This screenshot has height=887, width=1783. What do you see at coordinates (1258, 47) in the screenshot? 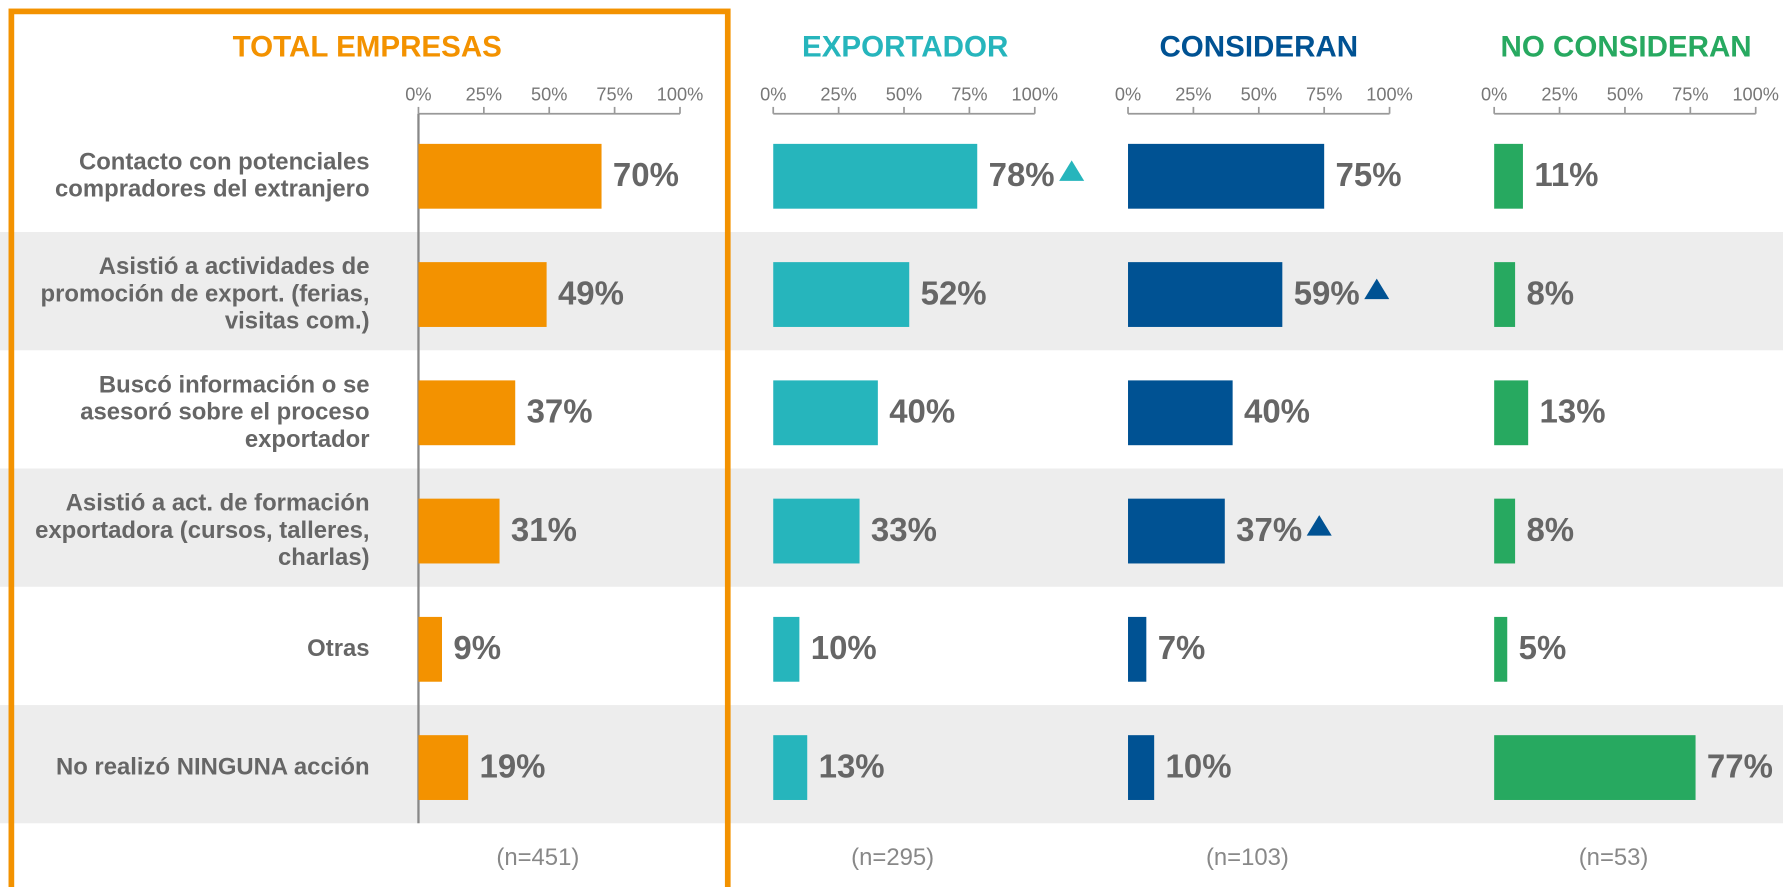
I see `panel-title: CONSIDERAN` at bounding box center [1258, 47].